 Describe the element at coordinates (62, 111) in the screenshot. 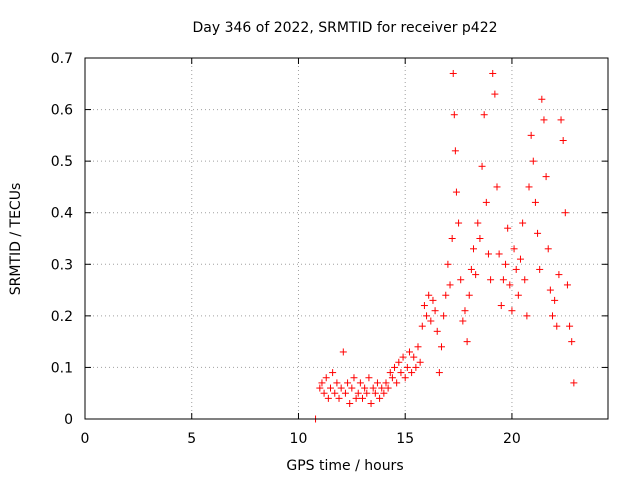

I see `y-tick-label: 0.6` at that location.